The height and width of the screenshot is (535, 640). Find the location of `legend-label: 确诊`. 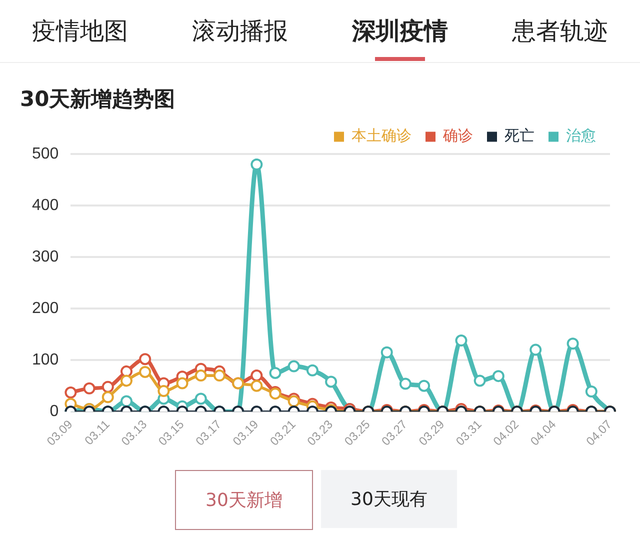

legend-label: 确诊 is located at coordinates (457, 135).